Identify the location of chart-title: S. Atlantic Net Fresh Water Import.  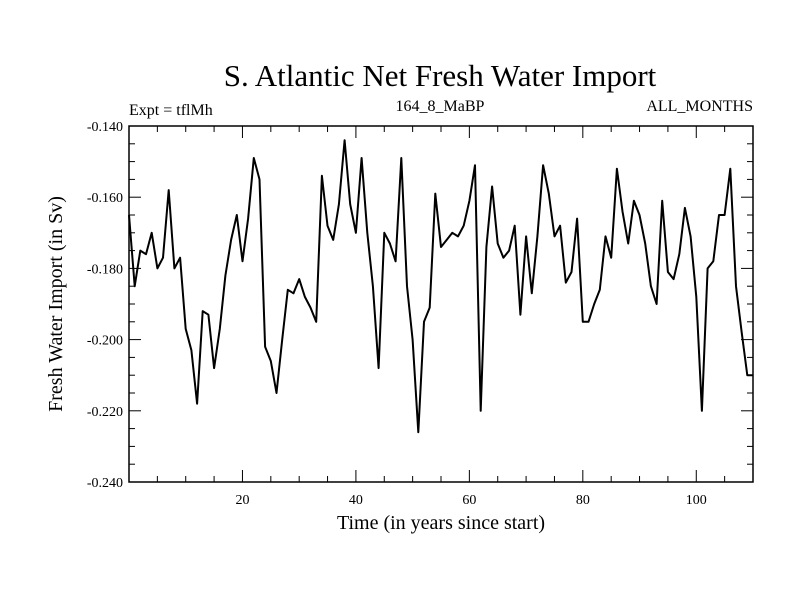
(440, 75).